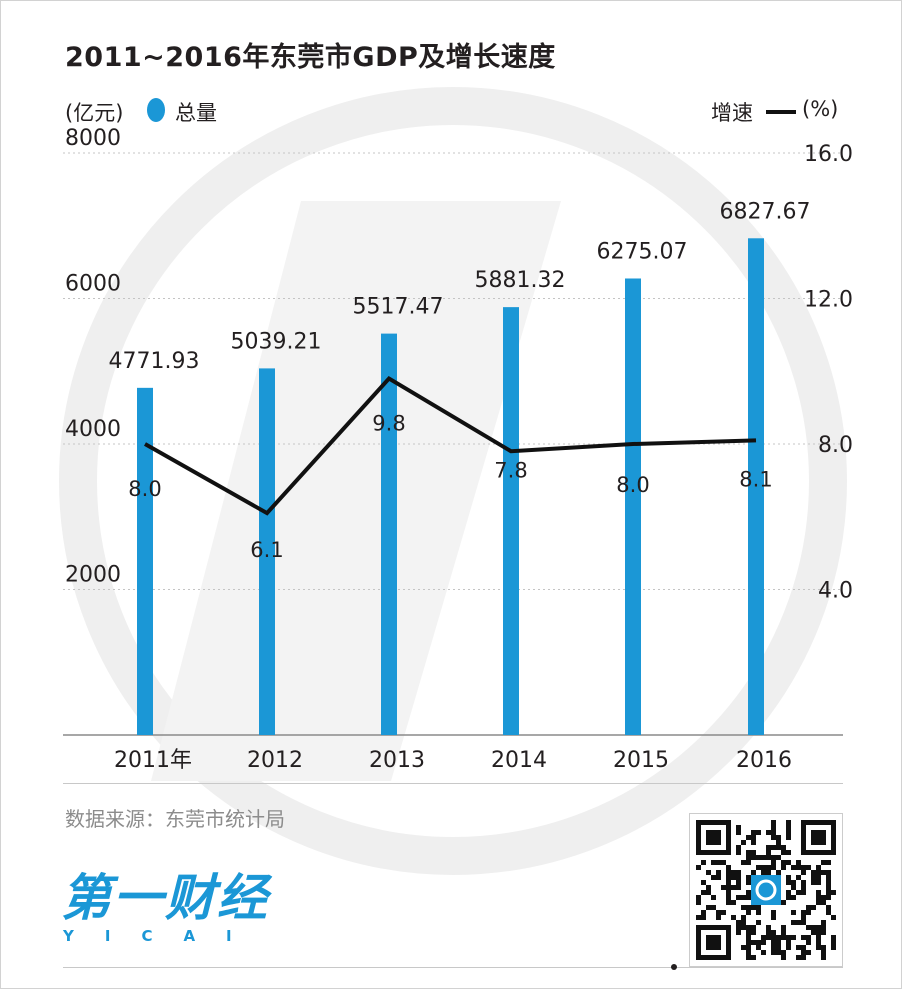 The image size is (902, 989). What do you see at coordinates (165, 898) in the screenshot?
I see `logo-text: 第一财经` at bounding box center [165, 898].